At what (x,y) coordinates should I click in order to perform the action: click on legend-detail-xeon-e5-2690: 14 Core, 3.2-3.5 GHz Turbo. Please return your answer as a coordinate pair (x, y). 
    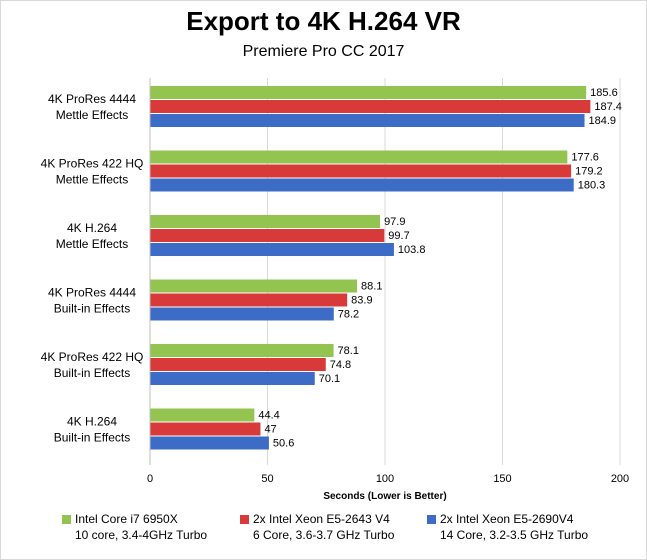
    Looking at the image, I should click on (514, 535).